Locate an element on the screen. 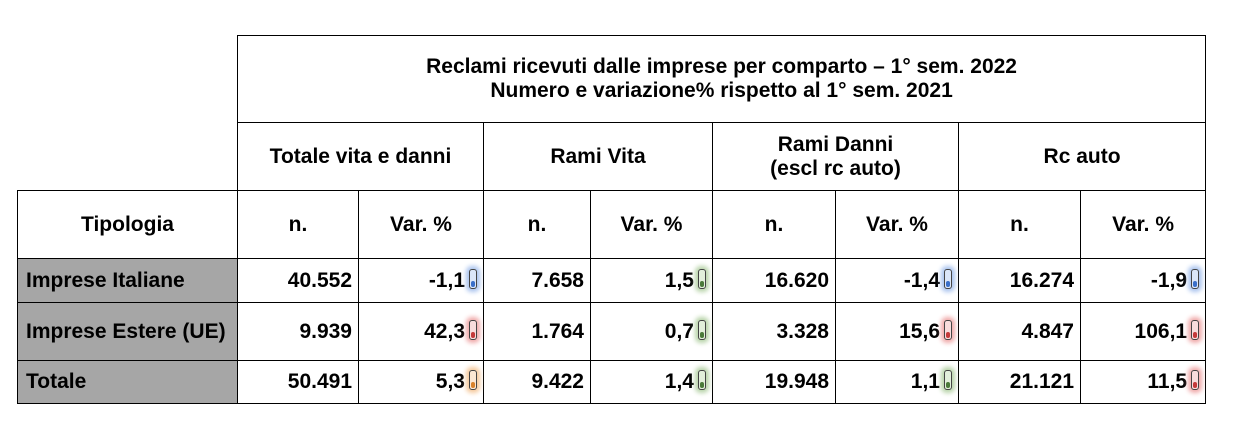  cell: 21.121 is located at coordinates (1019, 382).